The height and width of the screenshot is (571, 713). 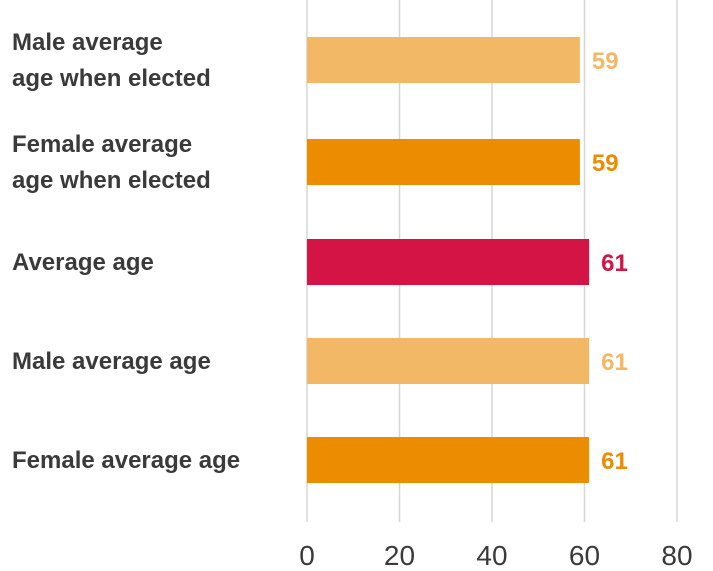 I want to click on category-label-5-line-1: Female average age, so click(x=126, y=460).